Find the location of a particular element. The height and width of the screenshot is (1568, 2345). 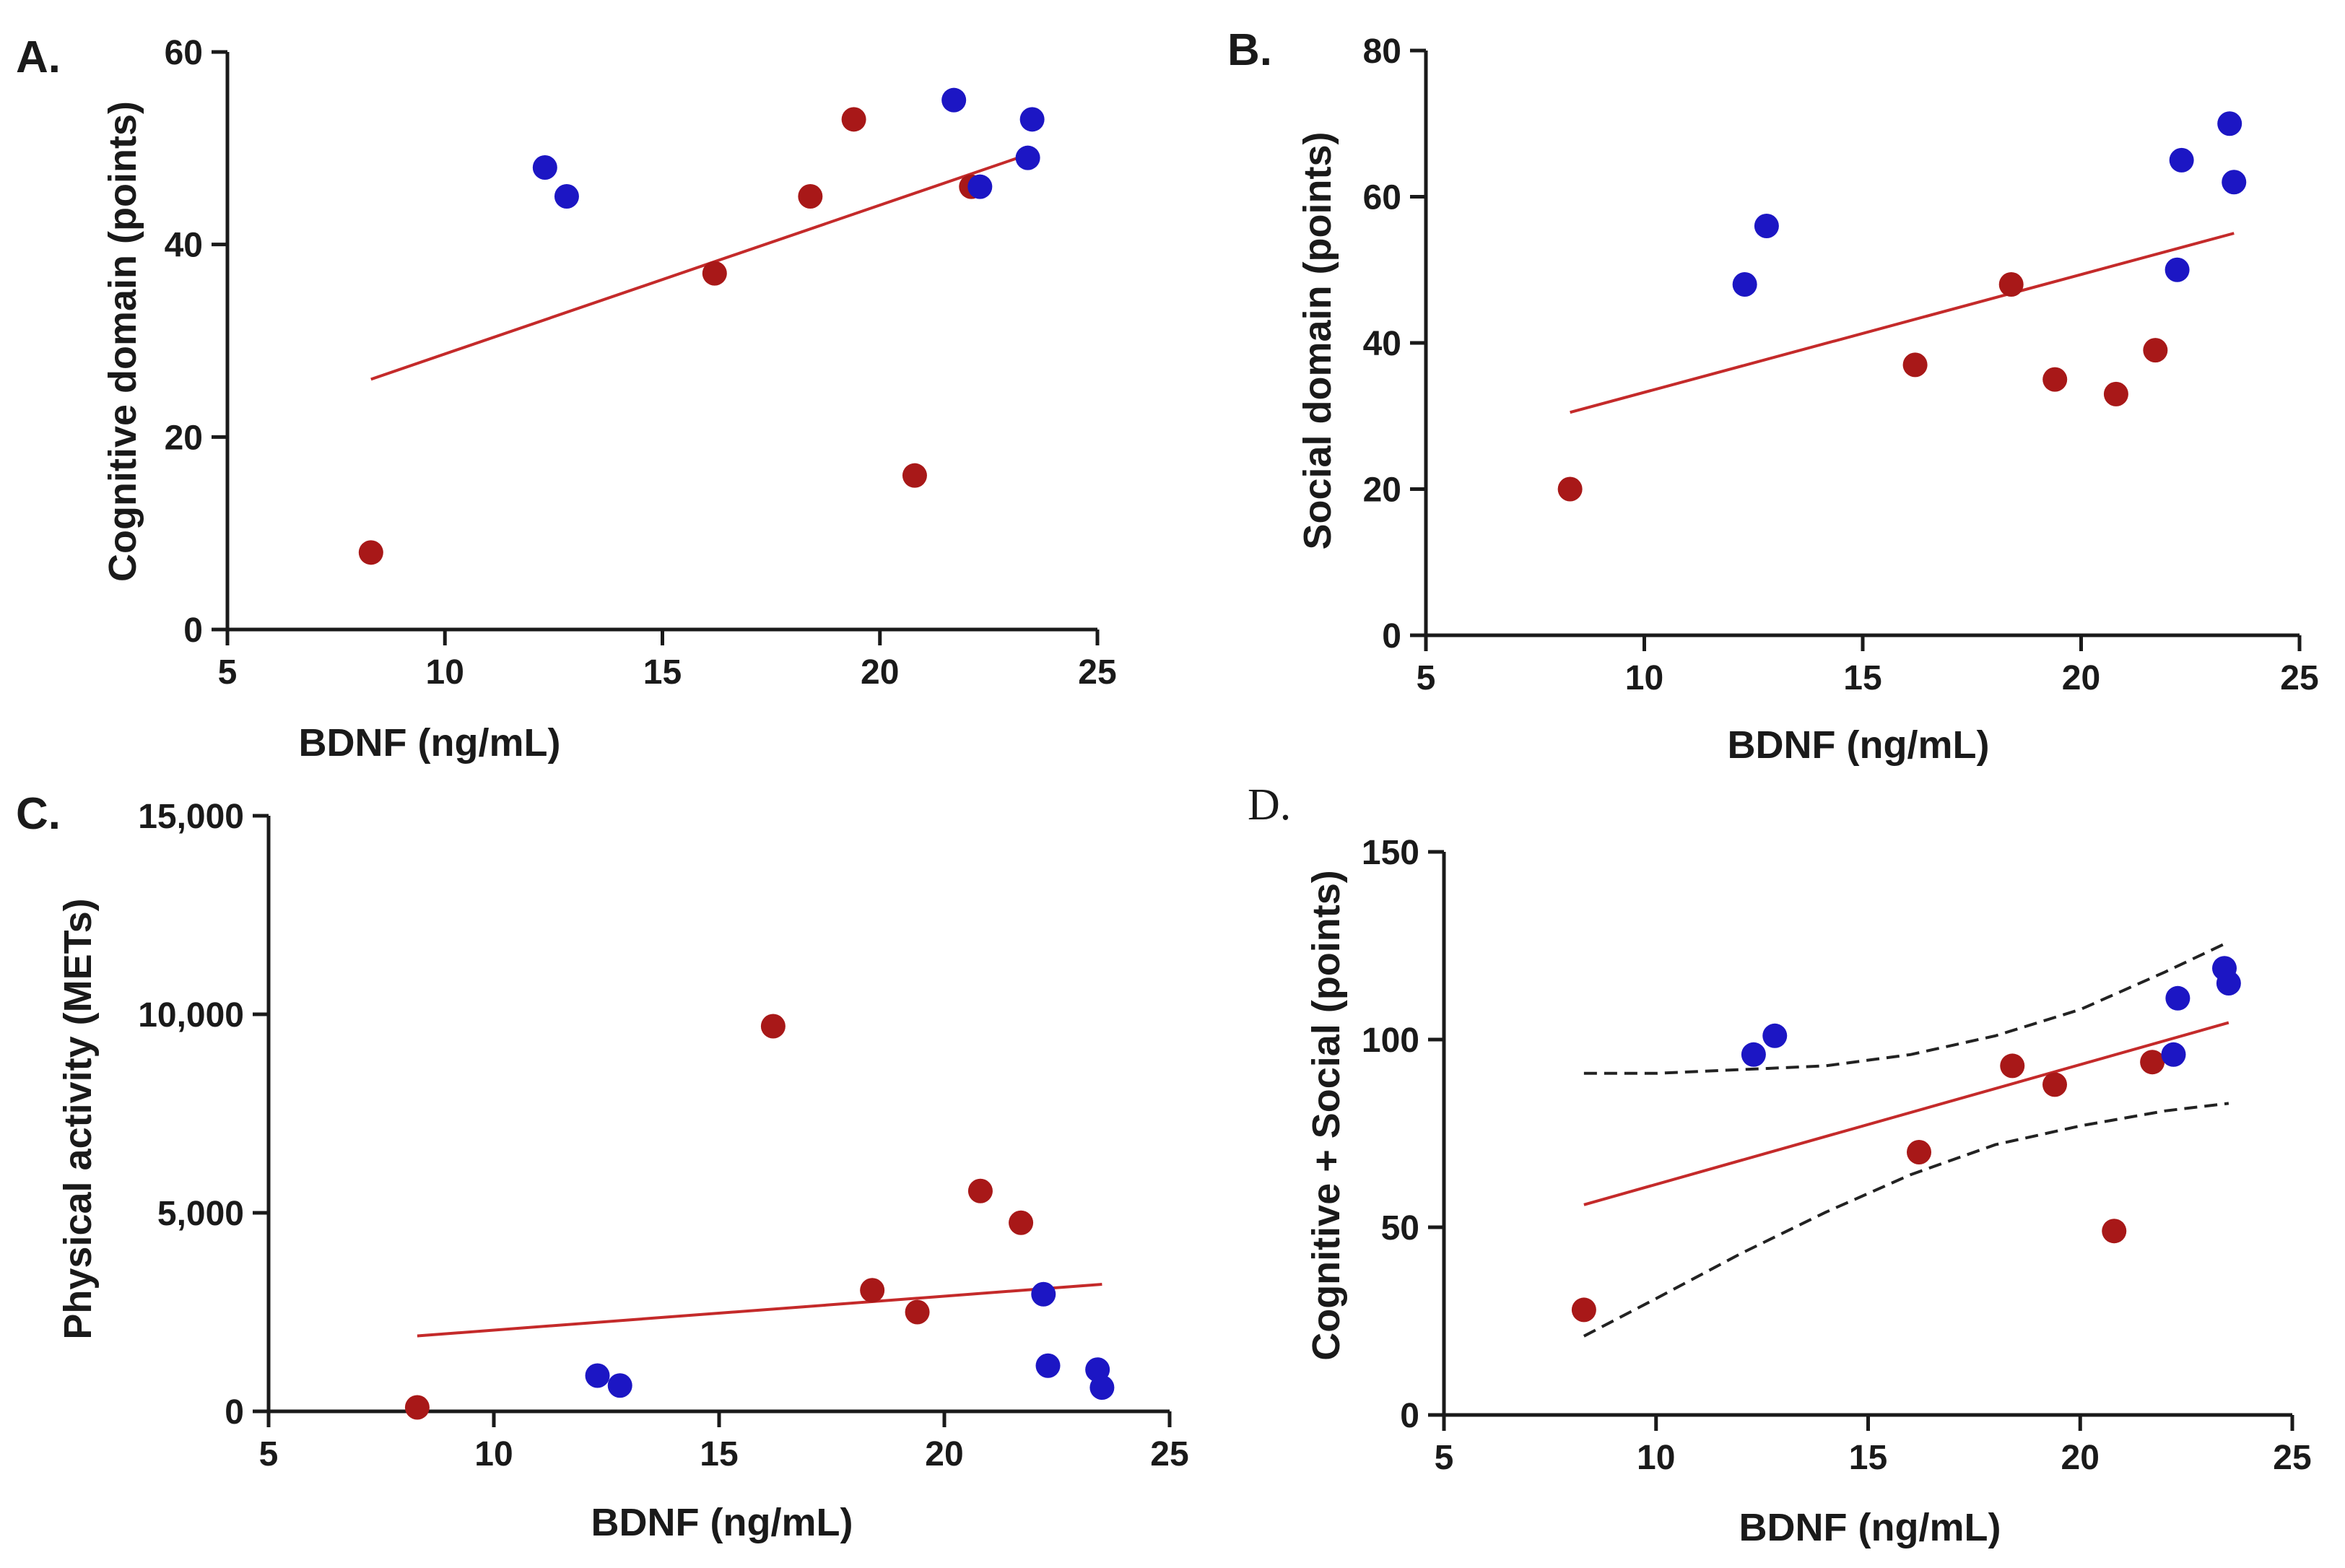

panel-d-x-tick-label: 20 is located at coordinates (2080, 1458).